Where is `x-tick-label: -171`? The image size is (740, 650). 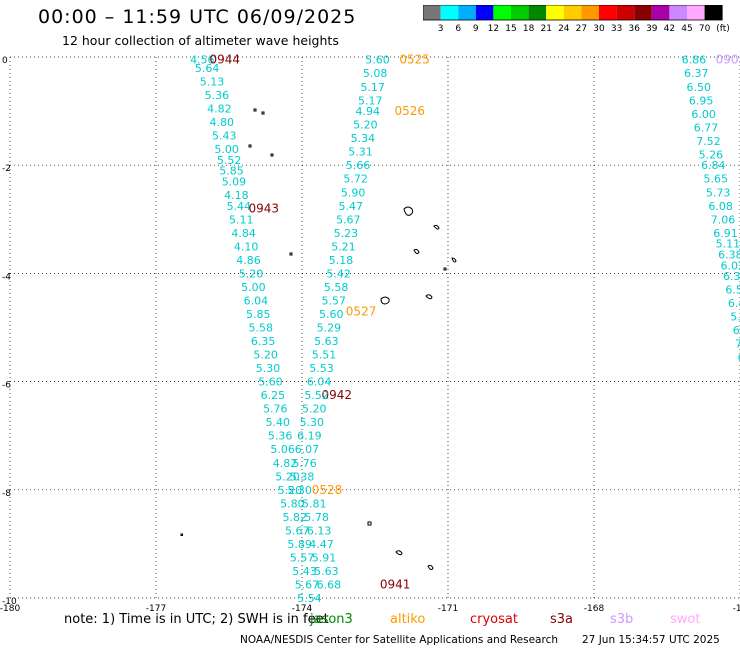 x-tick-label: -171 is located at coordinates (448, 608).